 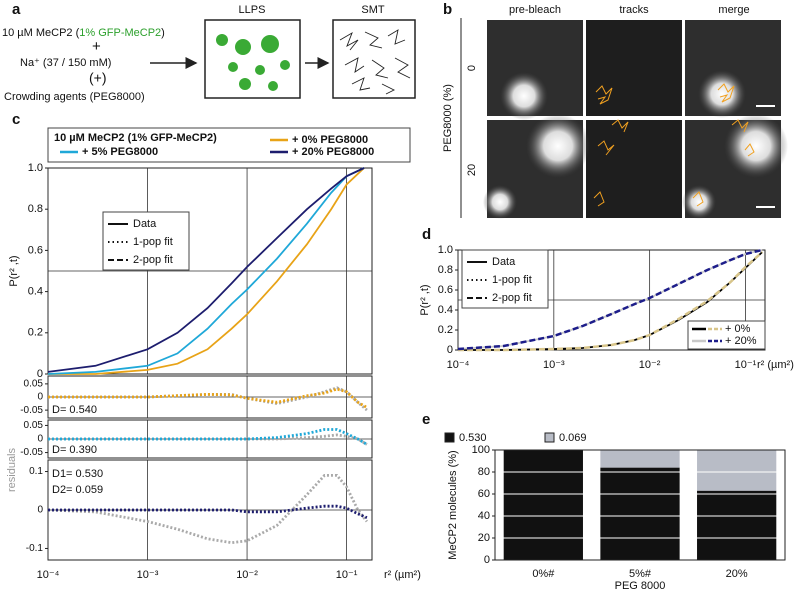 What do you see at coordinates (426, 234) in the screenshot?
I see `panel-letter: d` at bounding box center [426, 234].